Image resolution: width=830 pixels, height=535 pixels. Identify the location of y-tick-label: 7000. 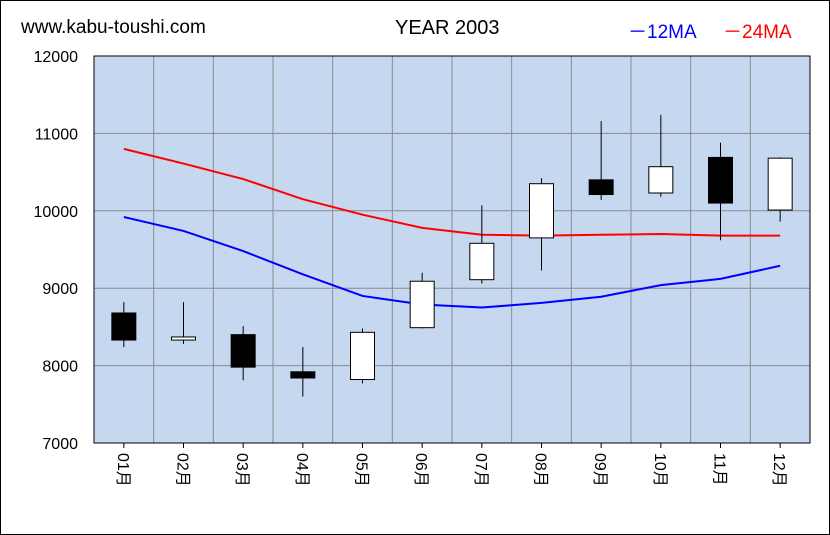
(60, 444).